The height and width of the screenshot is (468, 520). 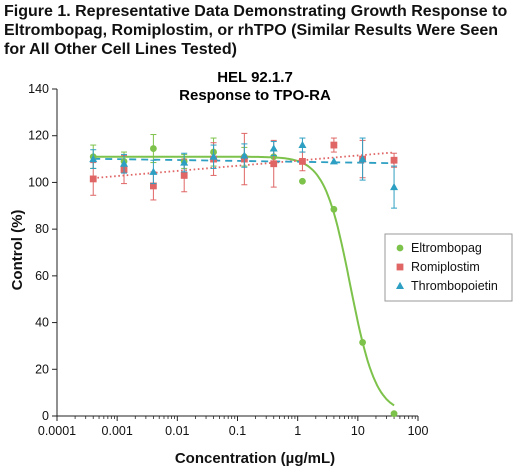 I want to click on chart-title-line-2: Response to TPO-RA, so click(x=255, y=95).